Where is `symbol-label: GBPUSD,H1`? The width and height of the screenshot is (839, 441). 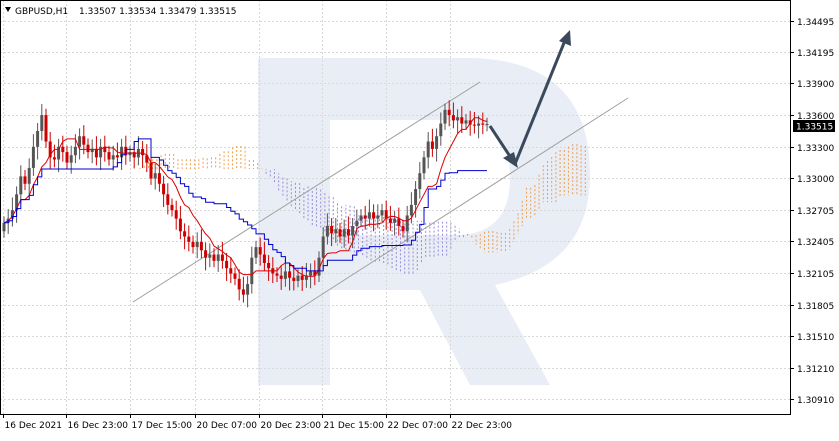 symbol-label: GBPUSD,H1 is located at coordinates (41, 12).